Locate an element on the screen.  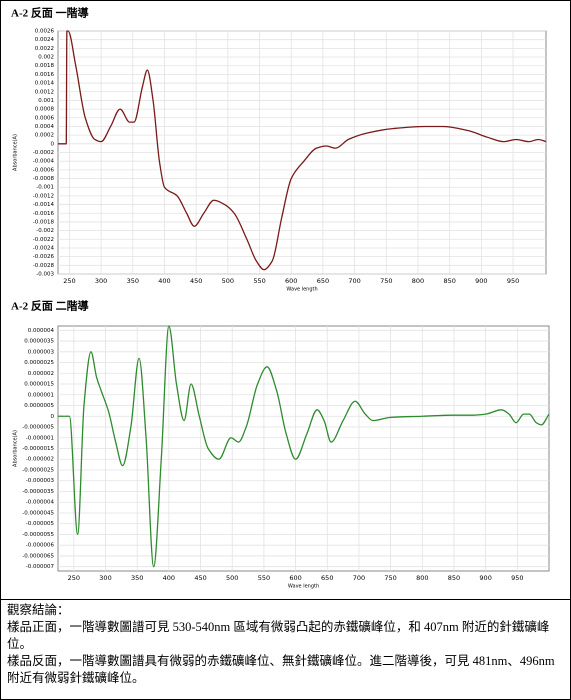
y-tick-label: -0.002 is located at coordinates (45, 231).